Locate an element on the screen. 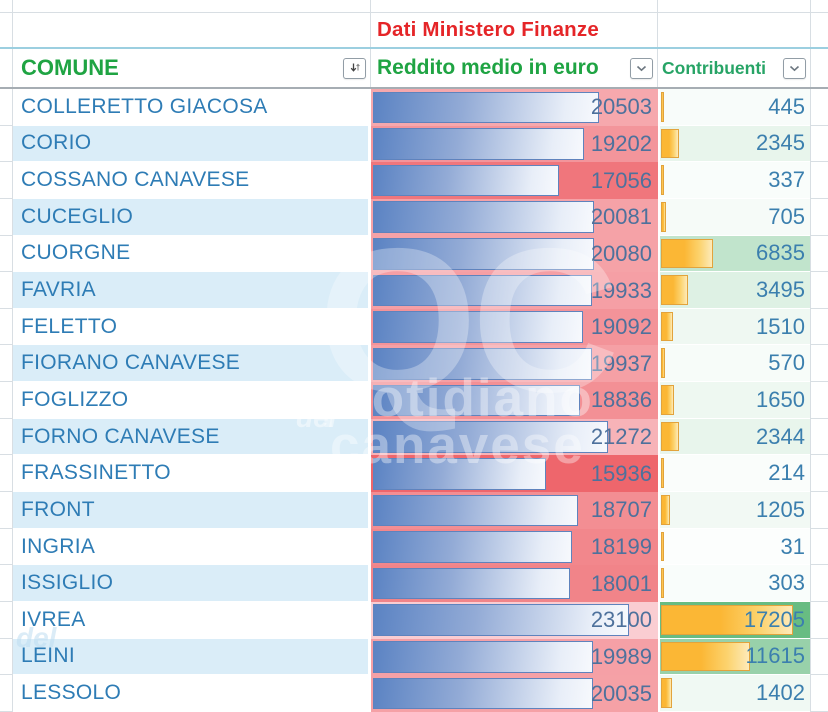 Image resolution: width=828 pixels, height=712 pixels. contribuenti-value: 2345 is located at coordinates (780, 143).